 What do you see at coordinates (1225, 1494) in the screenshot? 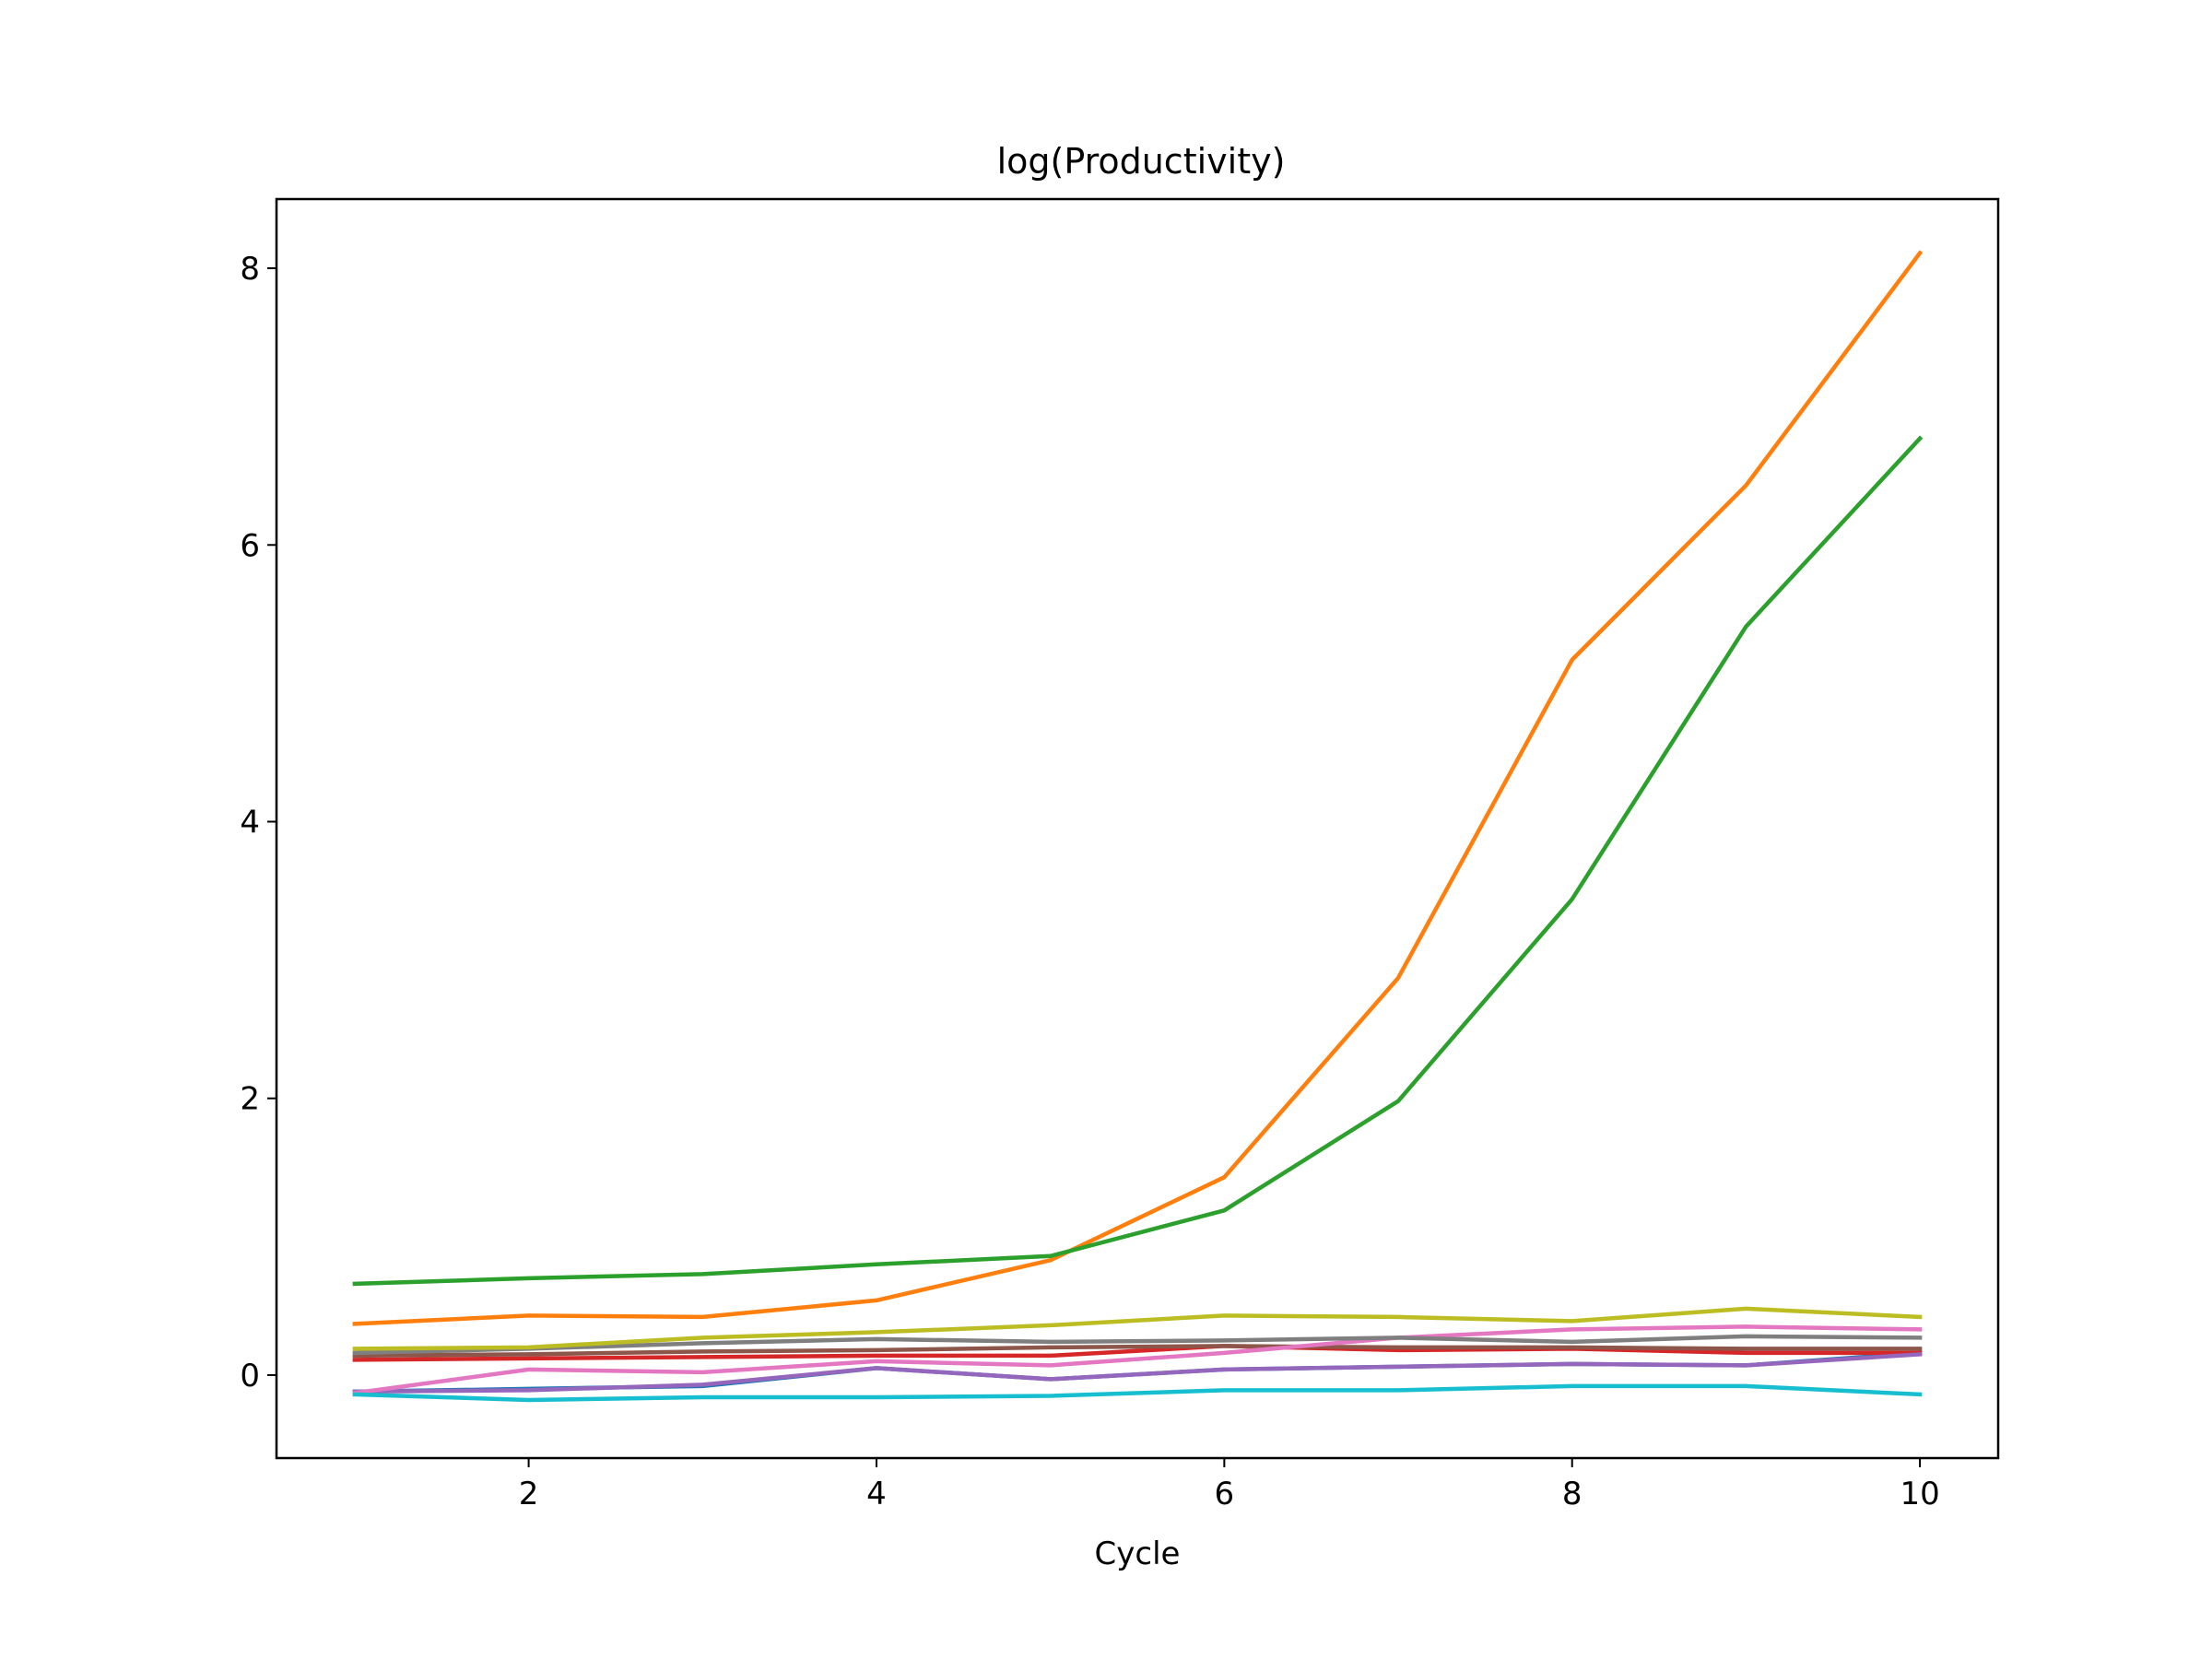
I see `x-tick-label: 6` at bounding box center [1225, 1494].